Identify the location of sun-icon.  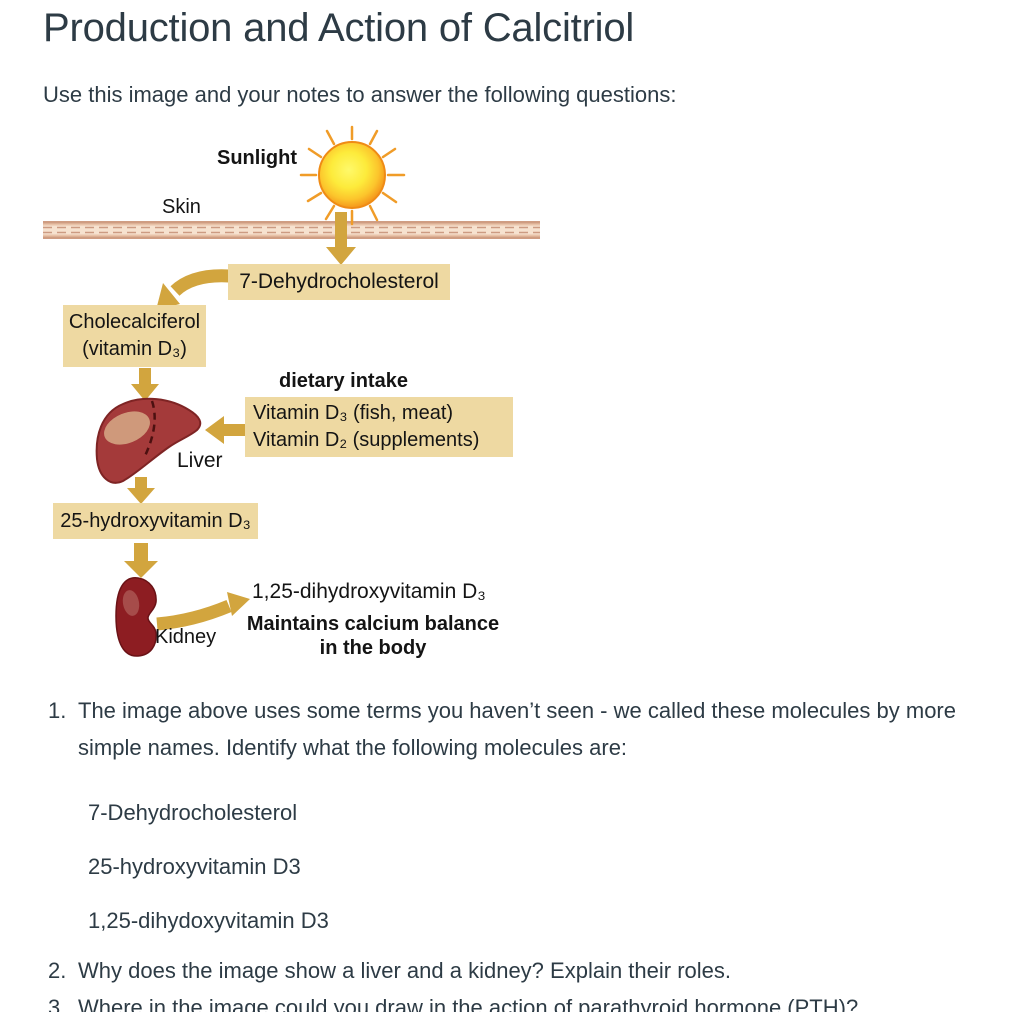
(352, 175).